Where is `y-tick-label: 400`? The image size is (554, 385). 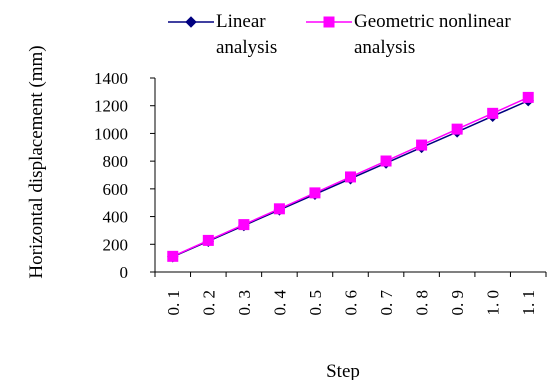 y-tick-label: 400 is located at coordinates (116, 217).